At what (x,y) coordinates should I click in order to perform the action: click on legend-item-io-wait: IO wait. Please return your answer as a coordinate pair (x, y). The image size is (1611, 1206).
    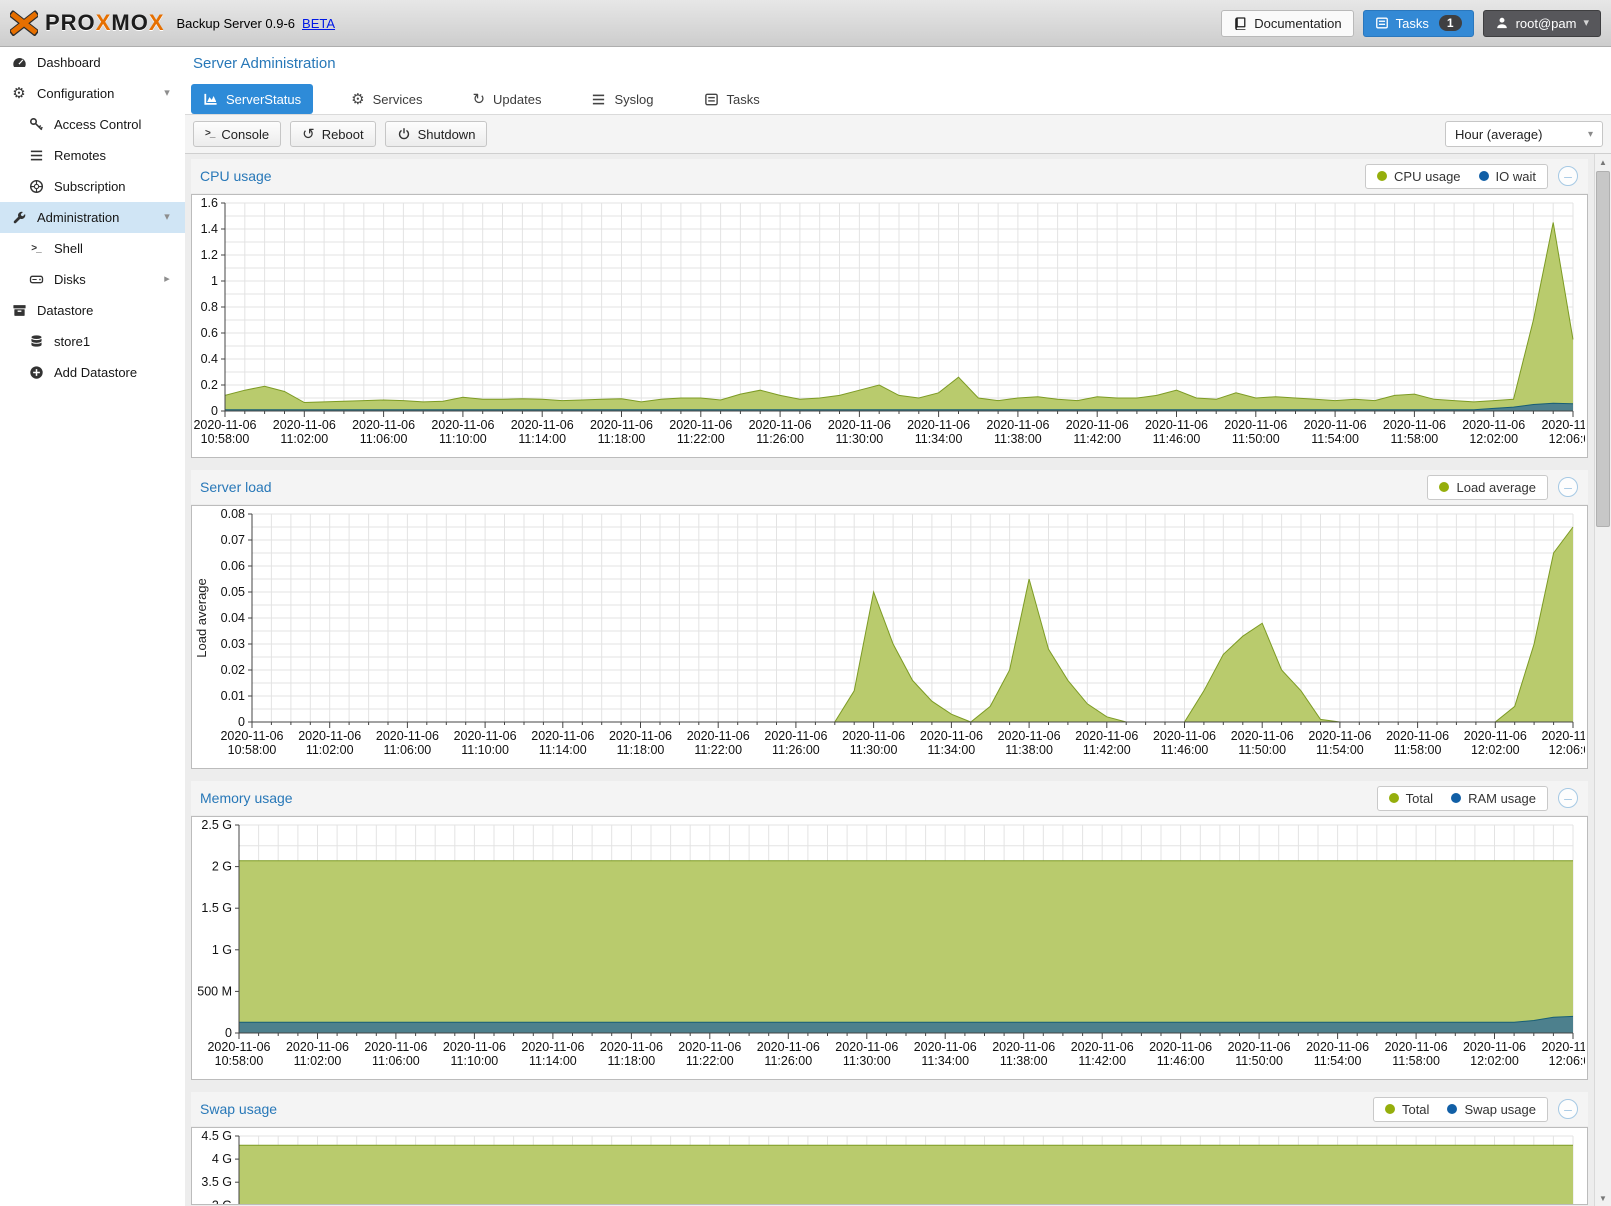
    Looking at the image, I should click on (1507, 176).